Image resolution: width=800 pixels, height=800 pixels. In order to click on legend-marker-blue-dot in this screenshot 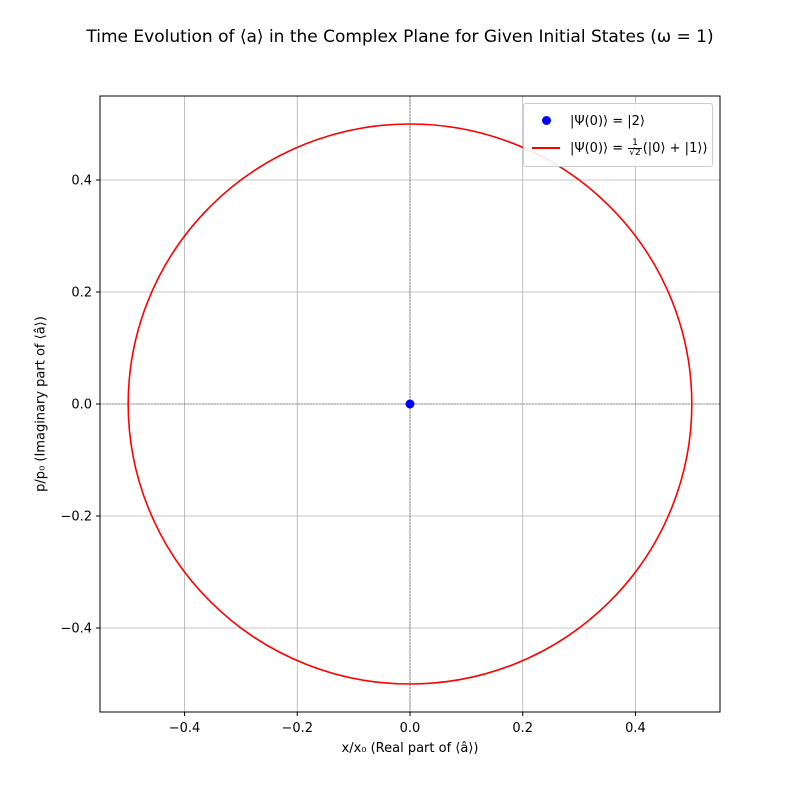, I will do `click(546, 121)`.